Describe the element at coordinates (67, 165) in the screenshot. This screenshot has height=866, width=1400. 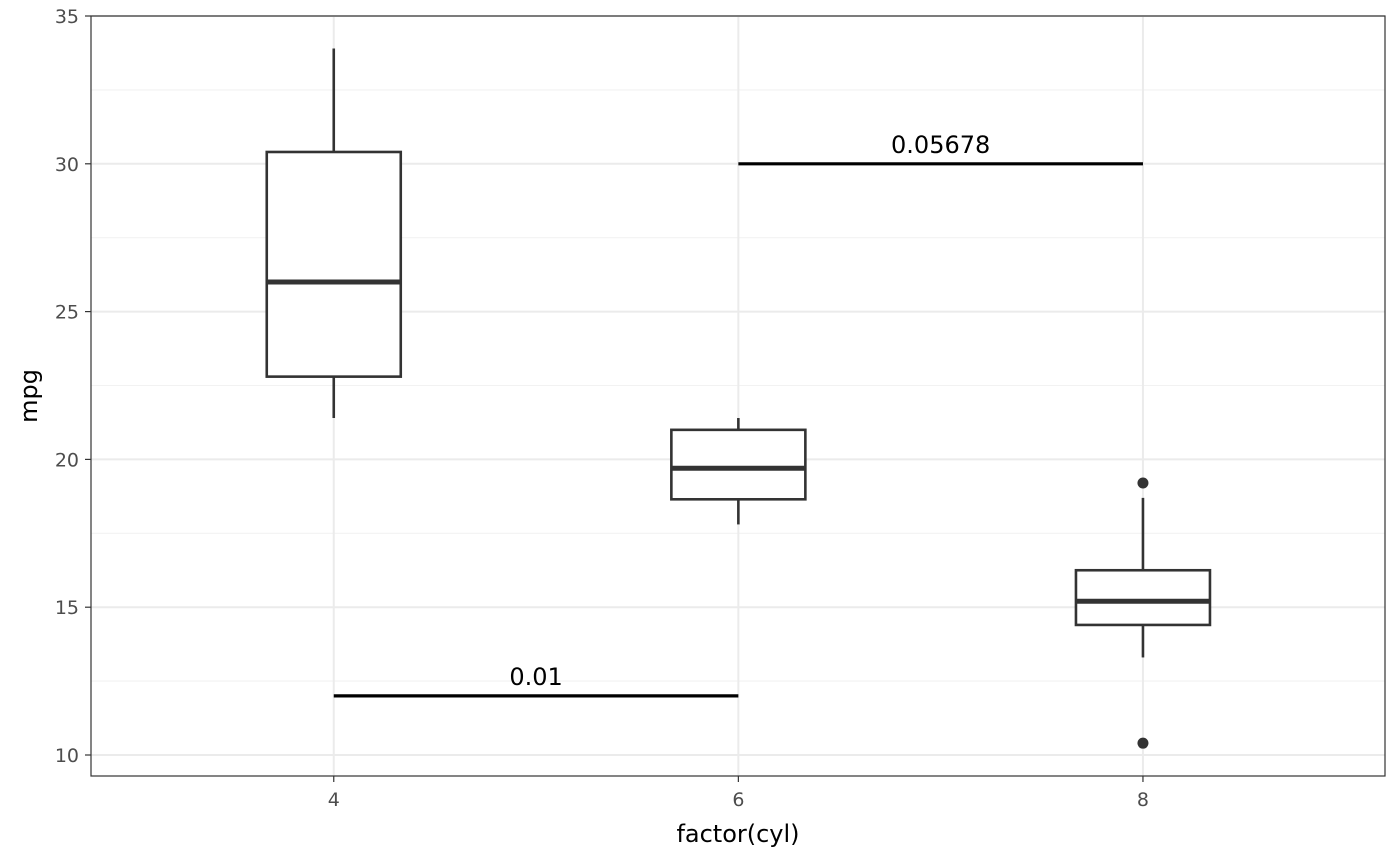
I see `y-tick-label: 30` at that location.